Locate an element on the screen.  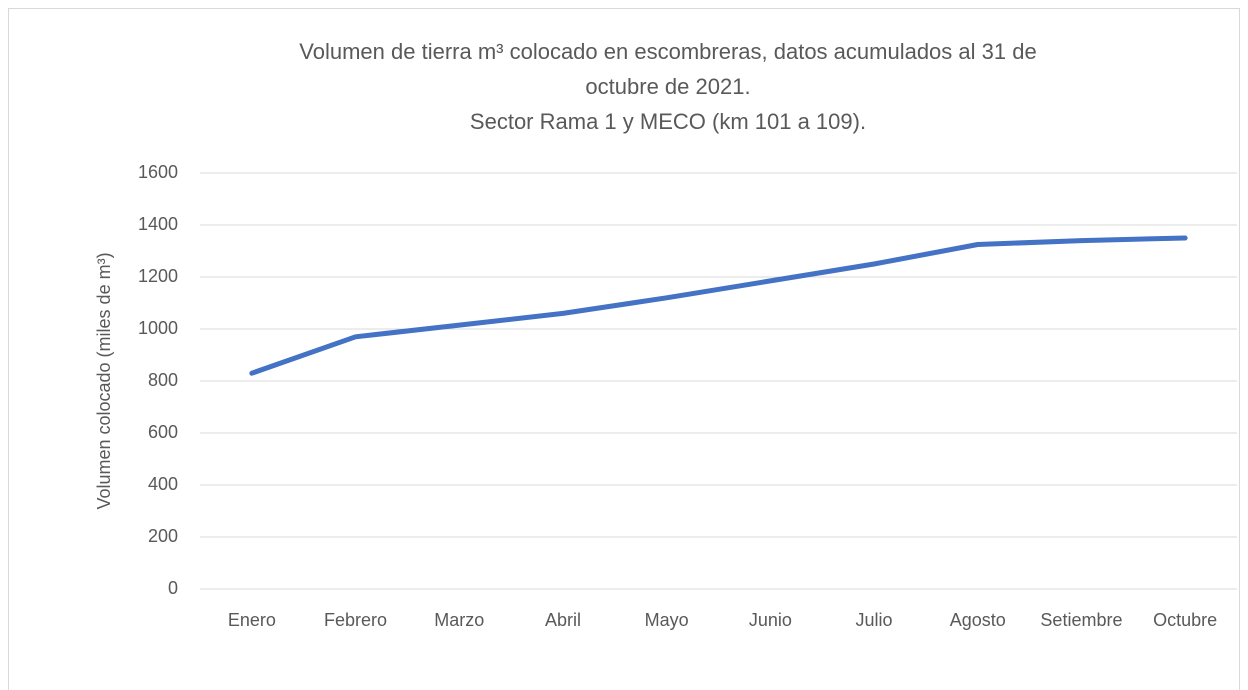
x-tick-label: Abril is located at coordinates (563, 620).